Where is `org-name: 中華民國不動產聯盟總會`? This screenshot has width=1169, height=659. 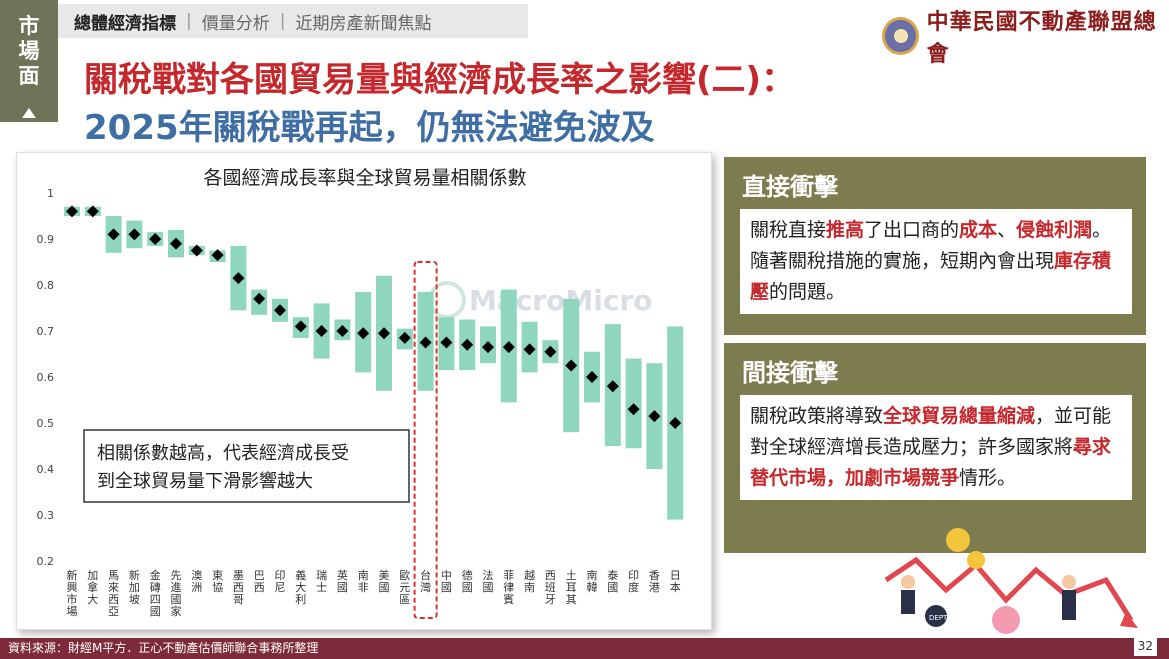 org-name: 中華民國不動產聯盟總會 is located at coordinates (1041, 38).